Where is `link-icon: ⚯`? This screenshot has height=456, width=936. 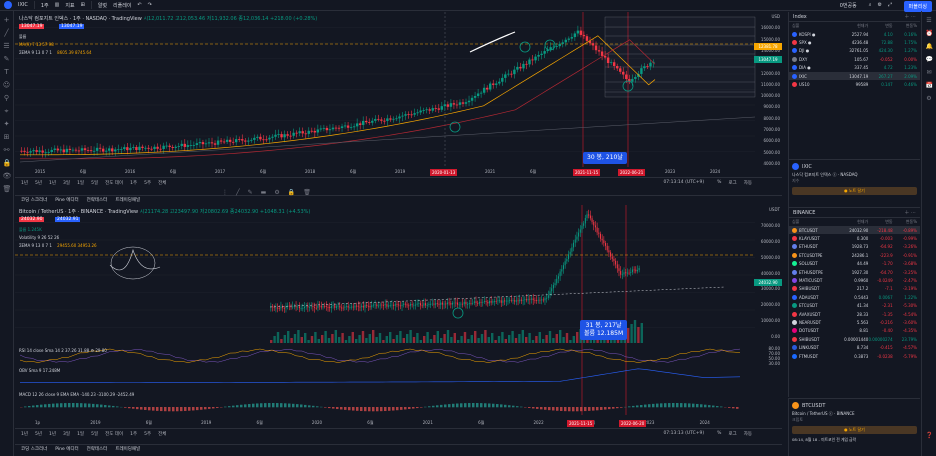 link-icon: ⚯ is located at coordinates (6, 150).